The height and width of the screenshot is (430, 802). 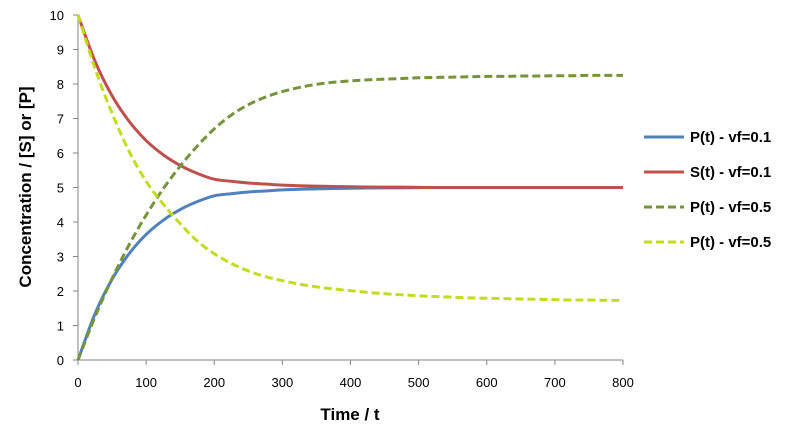 What do you see at coordinates (730, 242) in the screenshot?
I see `legend-label-4: P(t) - vf=0.5` at bounding box center [730, 242].